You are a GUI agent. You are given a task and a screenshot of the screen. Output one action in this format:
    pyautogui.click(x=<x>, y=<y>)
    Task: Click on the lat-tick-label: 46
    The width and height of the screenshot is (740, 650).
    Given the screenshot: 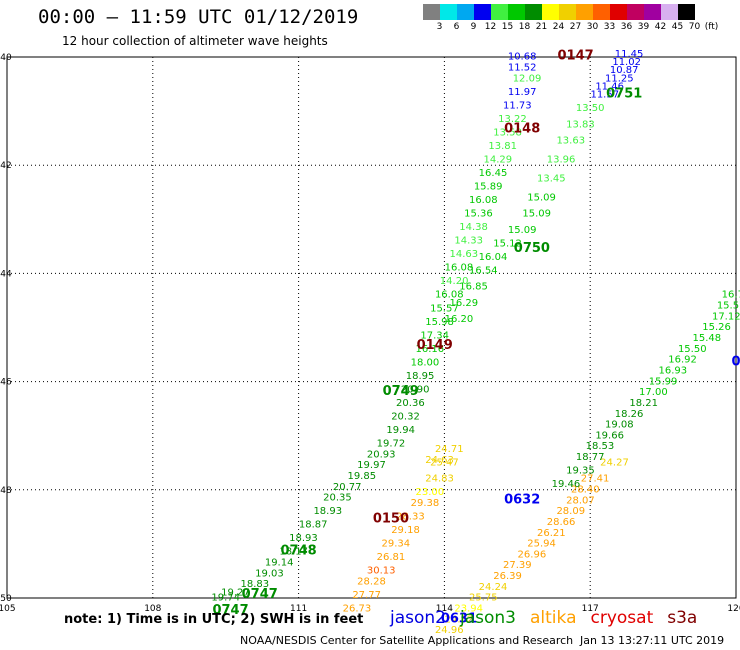 What is the action you would take?
    pyautogui.click(x=6, y=383)
    